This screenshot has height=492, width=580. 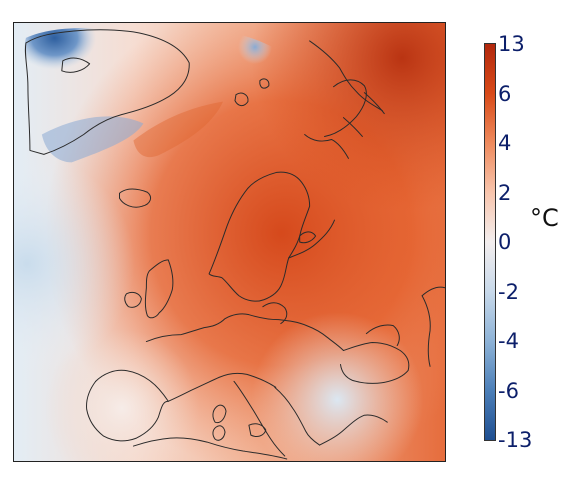 I want to click on colorbar, so click(x=490, y=242).